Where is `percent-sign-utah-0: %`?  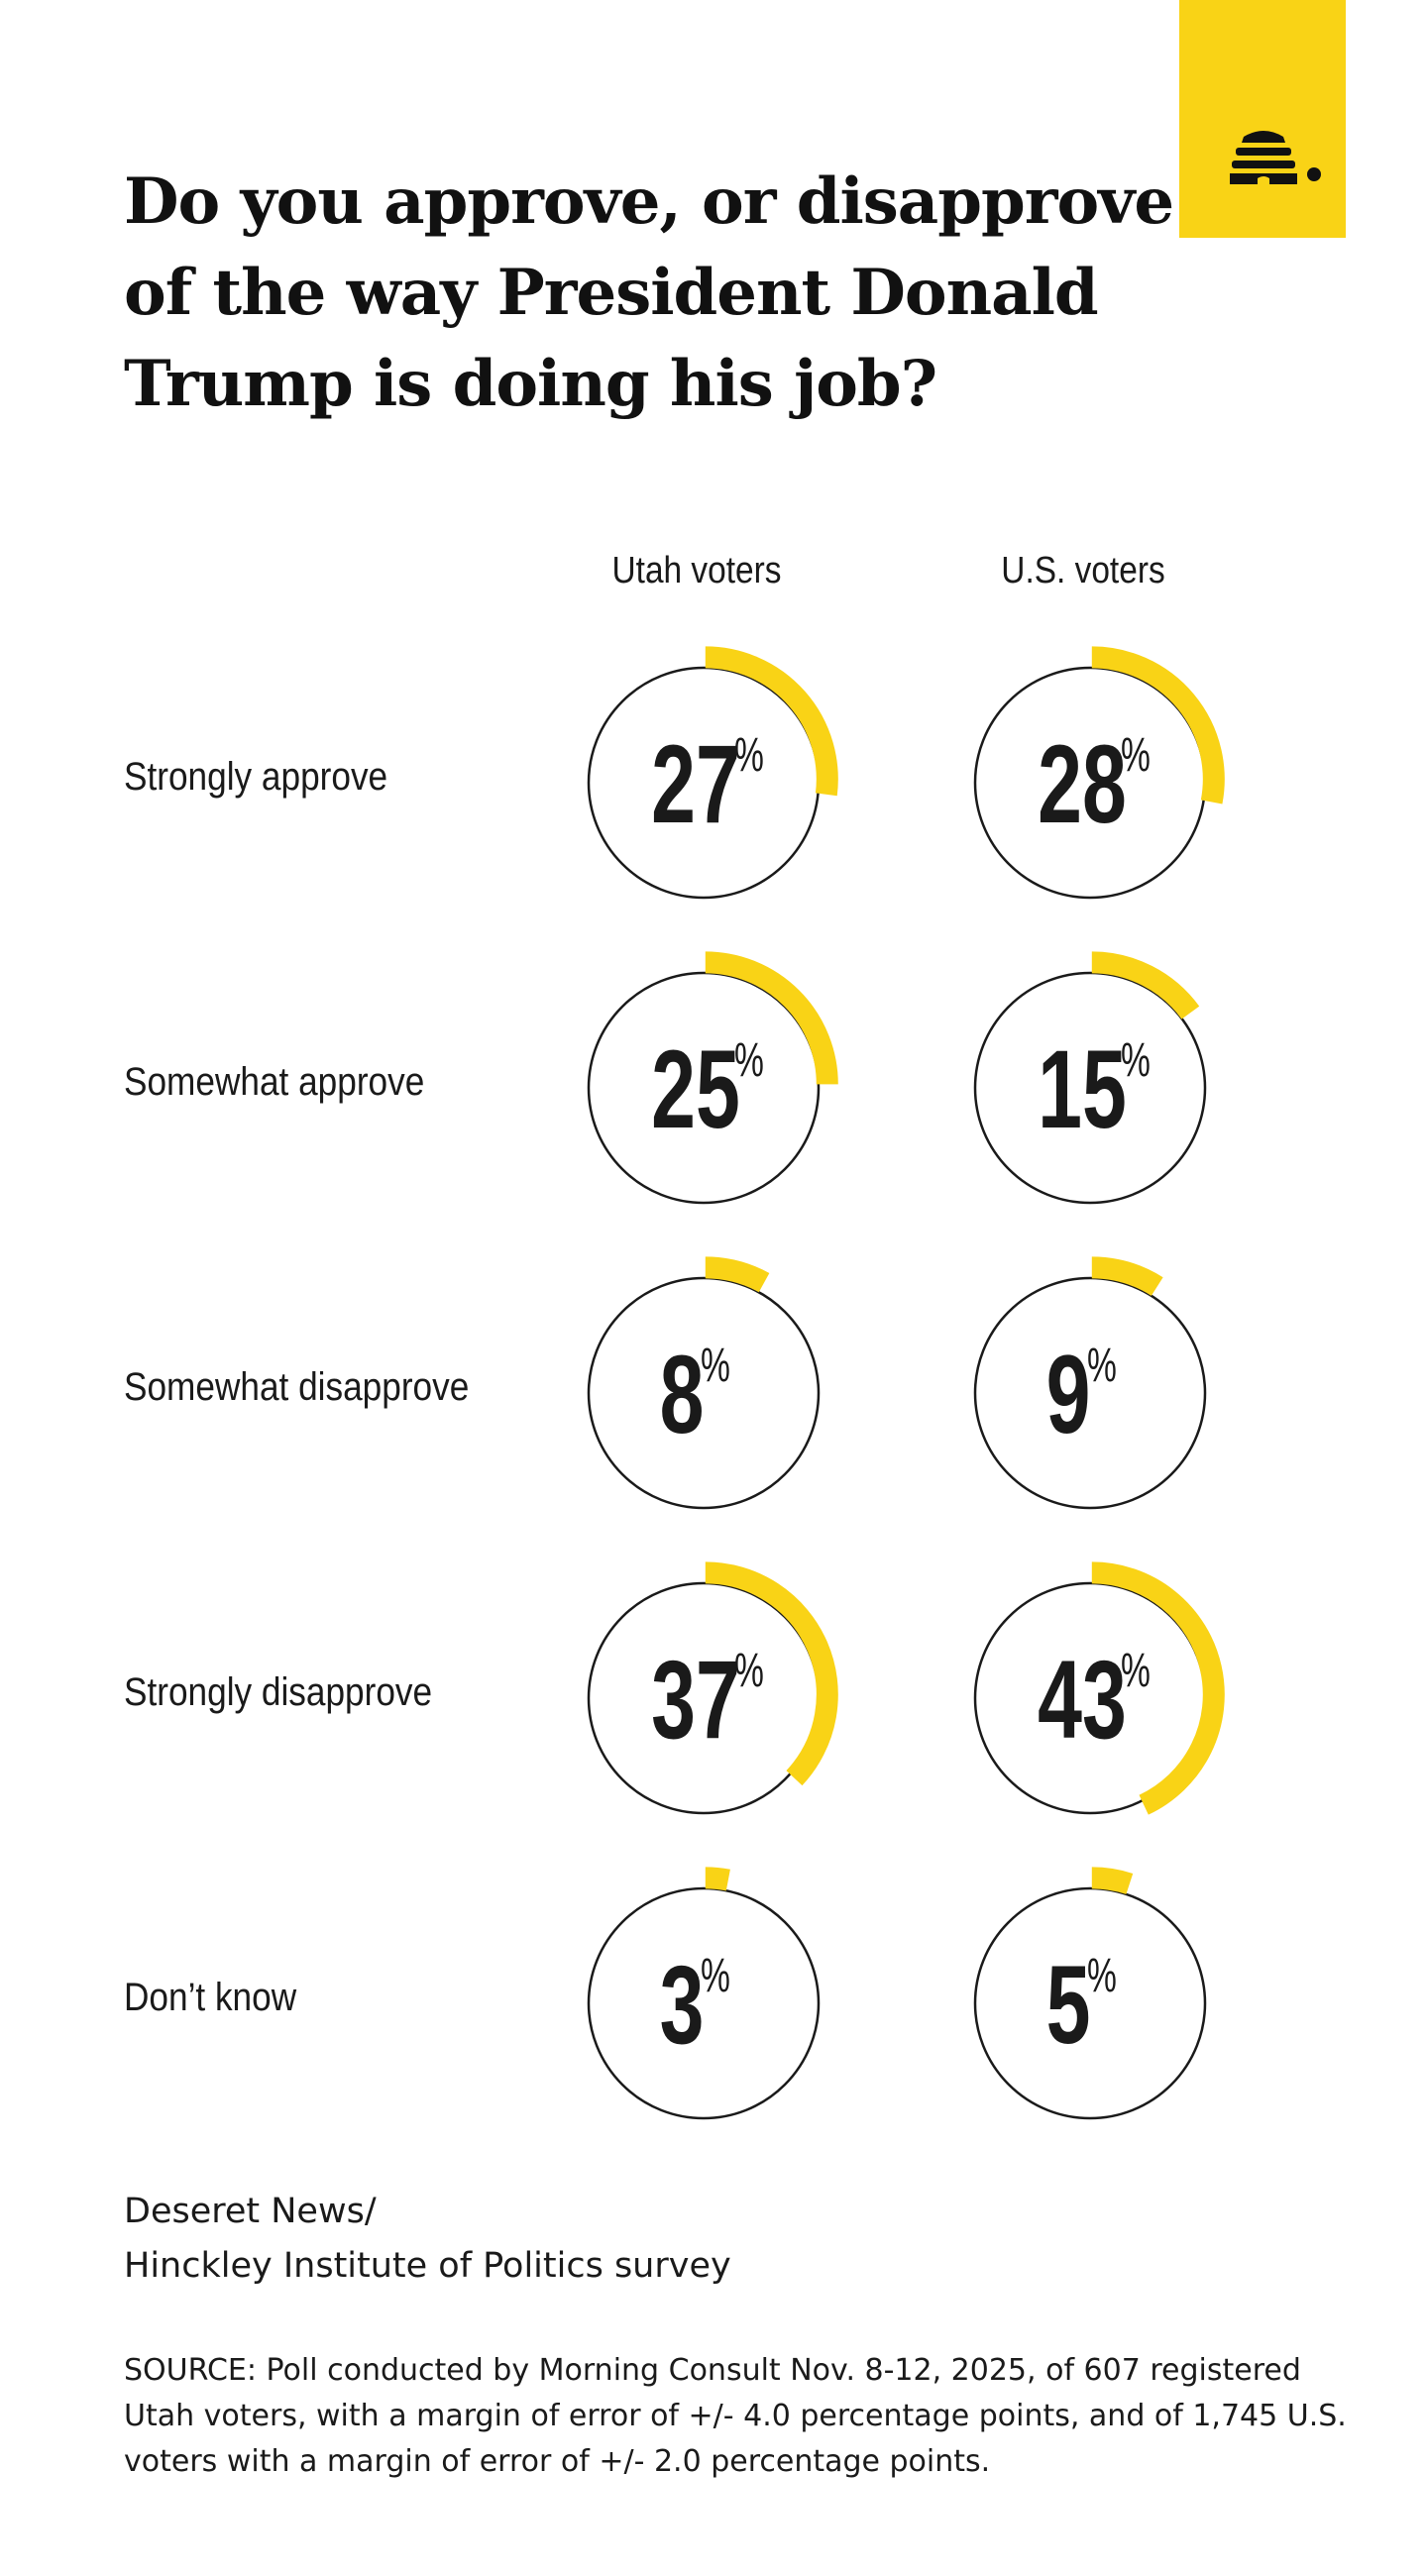
percent-sign-utah-0: % is located at coordinates (749, 754).